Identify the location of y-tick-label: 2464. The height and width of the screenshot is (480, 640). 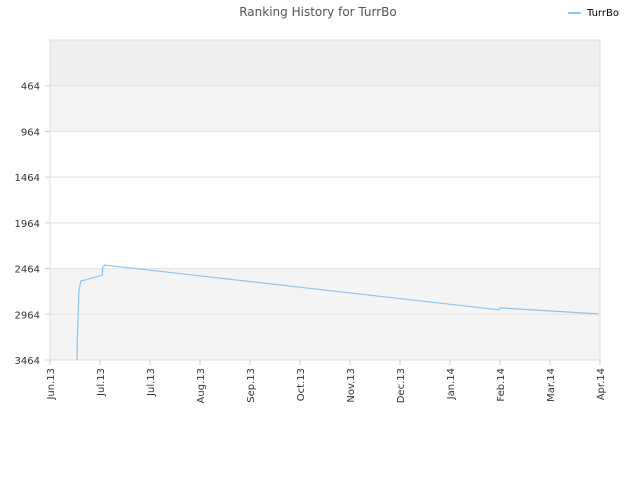
(27, 270).